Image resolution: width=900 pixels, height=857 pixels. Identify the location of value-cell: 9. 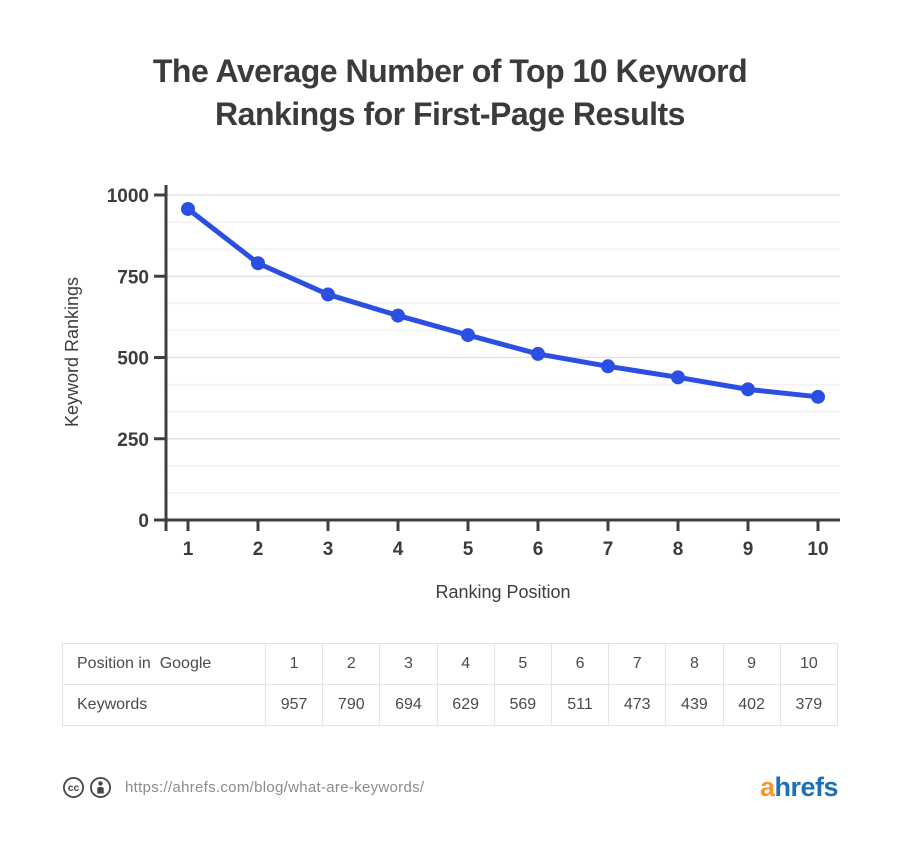
(751, 664).